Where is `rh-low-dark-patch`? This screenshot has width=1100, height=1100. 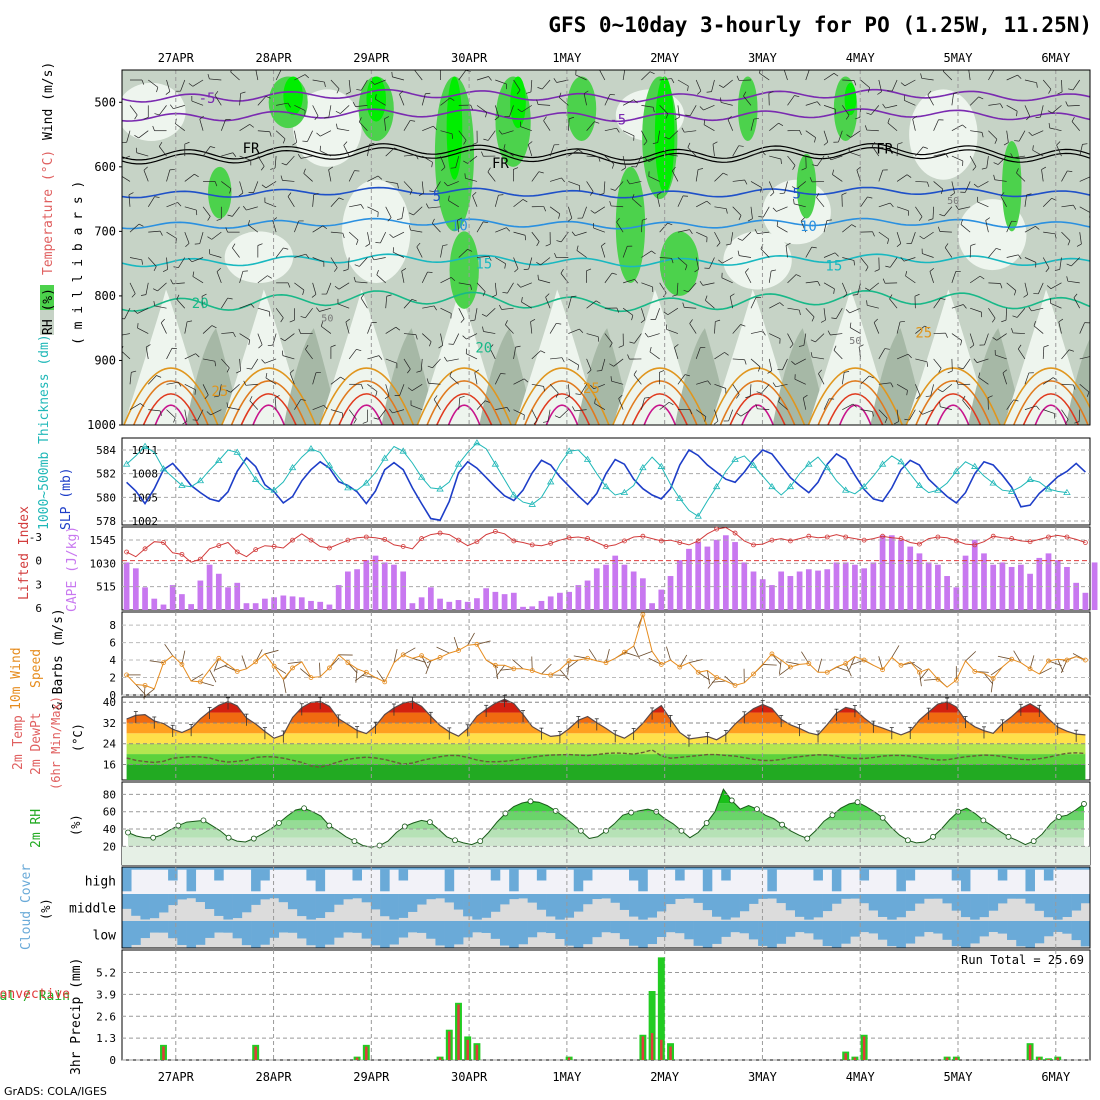
rh-low-dark-patch is located at coordinates (213, 376).